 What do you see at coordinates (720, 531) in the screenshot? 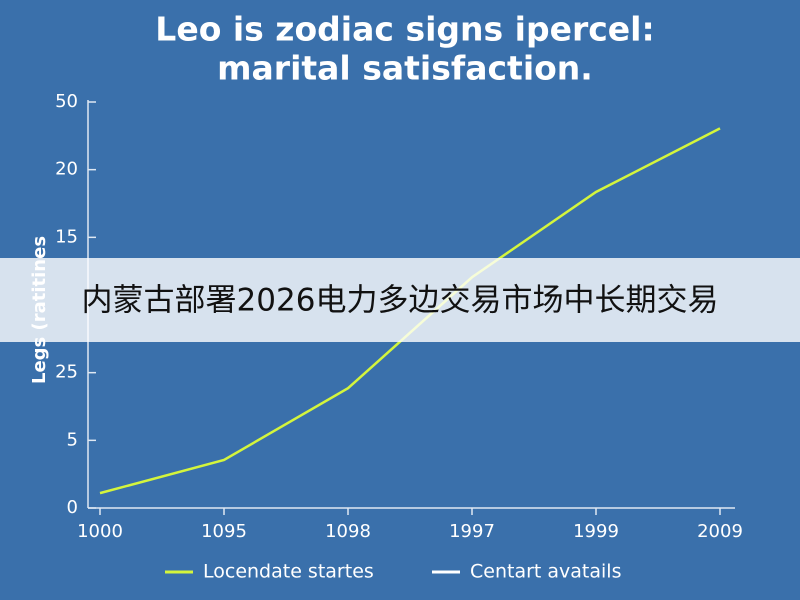
I see `x-tick-label: 2009` at bounding box center [720, 531].